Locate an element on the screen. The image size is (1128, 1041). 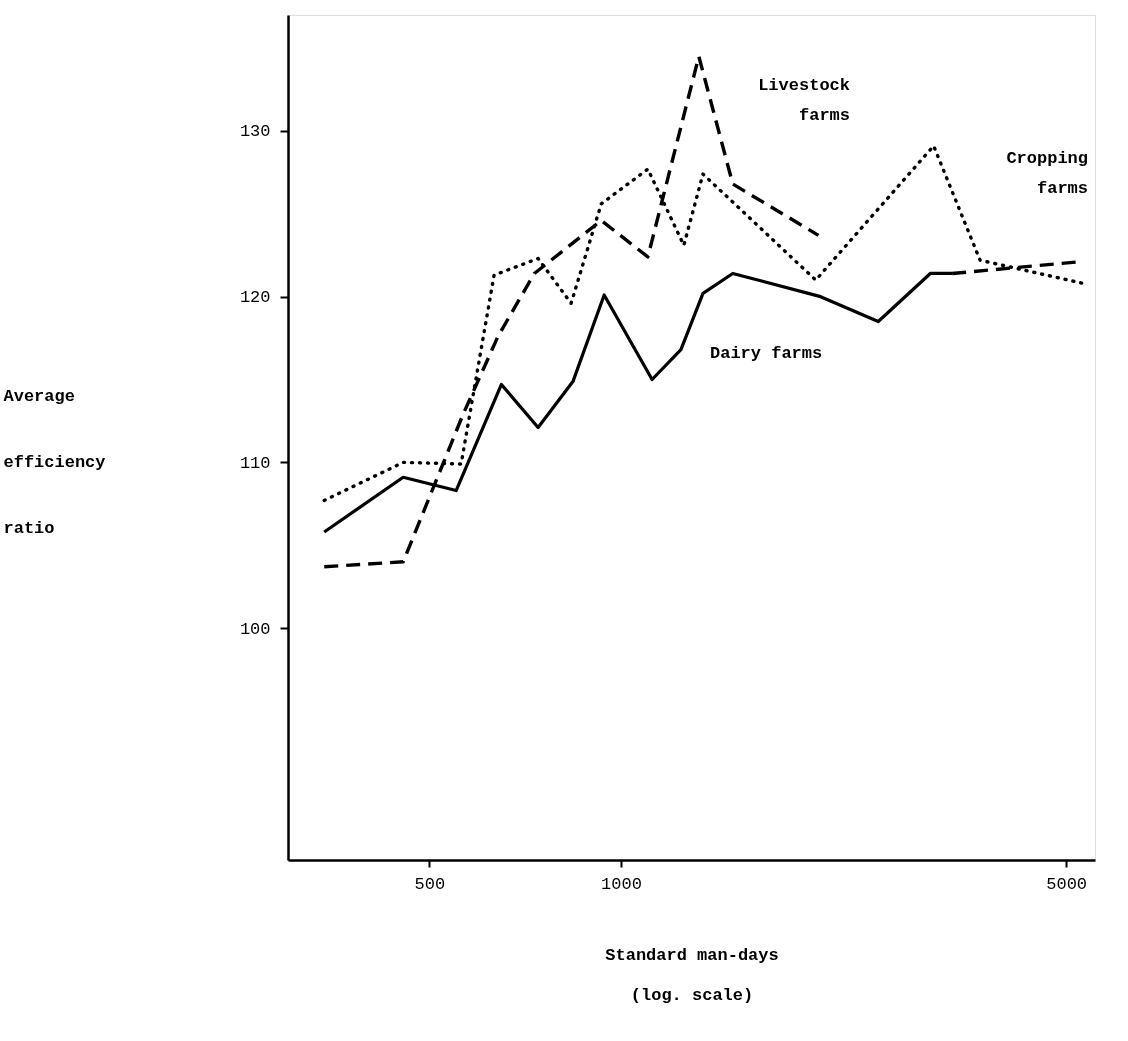
series-label: Dairy farms is located at coordinates (766, 353).